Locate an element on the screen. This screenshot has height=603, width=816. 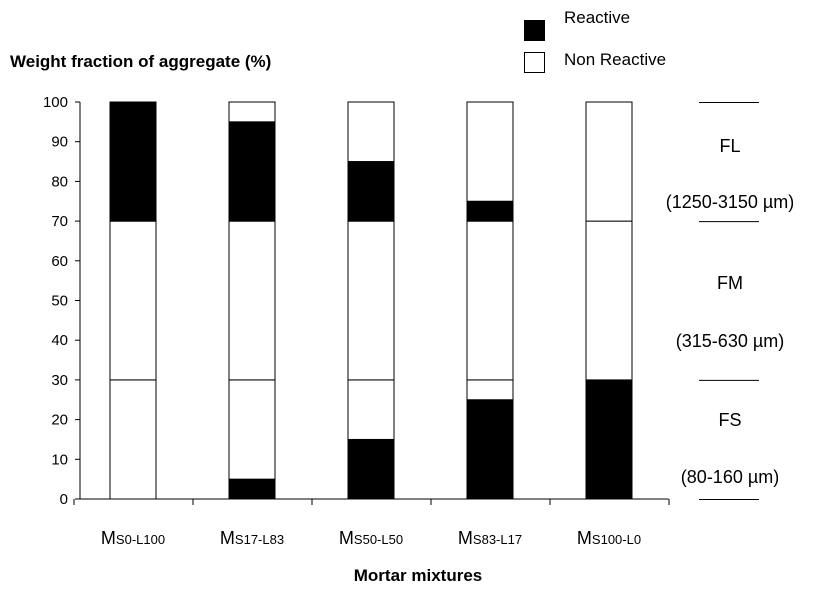
y-tick-label: 90 is located at coordinates (59, 142).